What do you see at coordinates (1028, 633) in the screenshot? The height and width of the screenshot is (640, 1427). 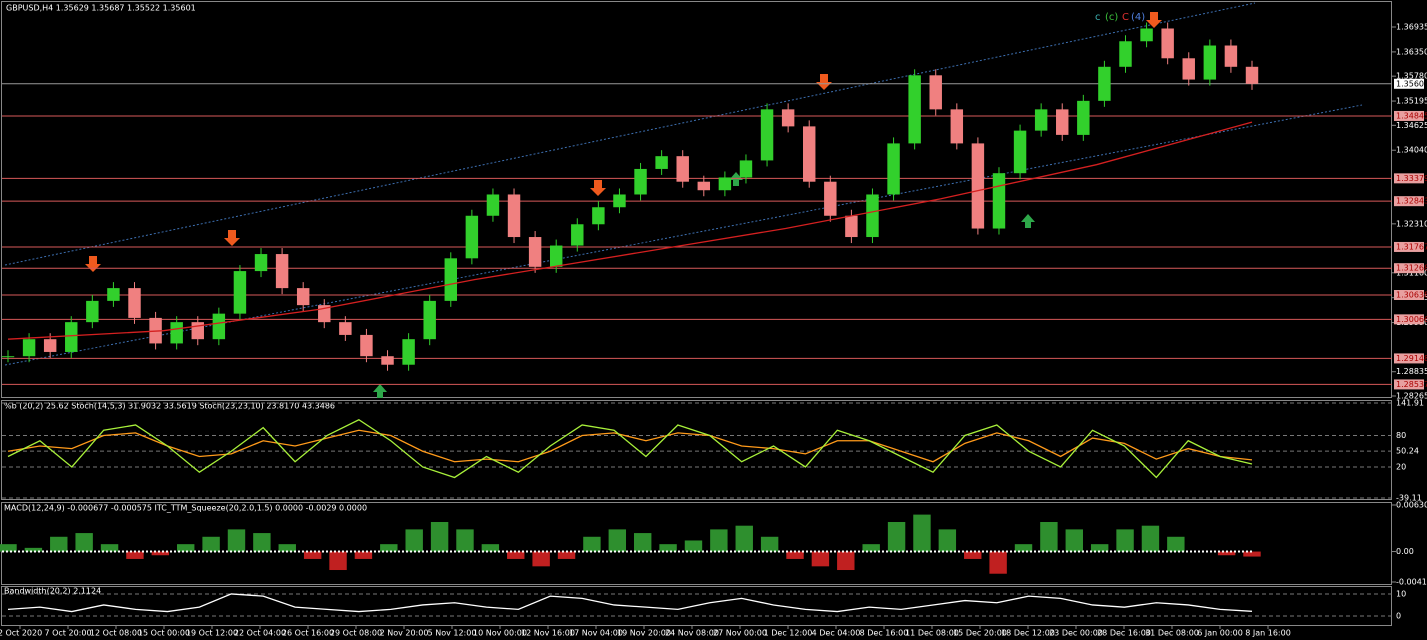 I see `x-tick-label: 18 Dec 12:00` at bounding box center [1028, 633].